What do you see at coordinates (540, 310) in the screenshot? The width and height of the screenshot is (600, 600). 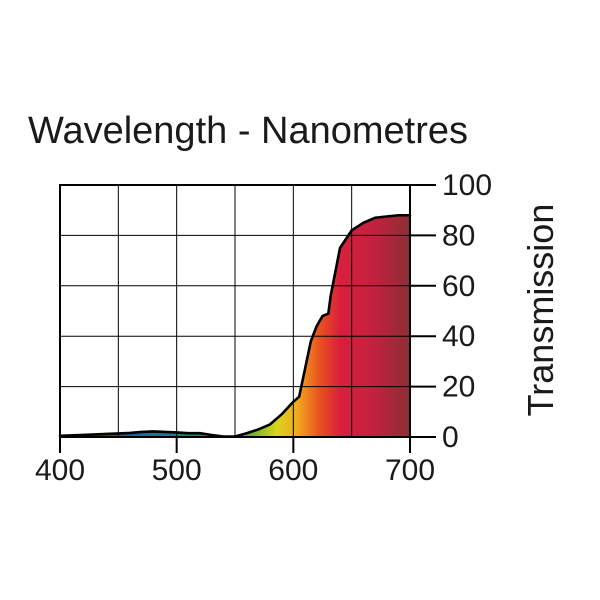 I see `y-axis-label: Transmission` at bounding box center [540, 310].